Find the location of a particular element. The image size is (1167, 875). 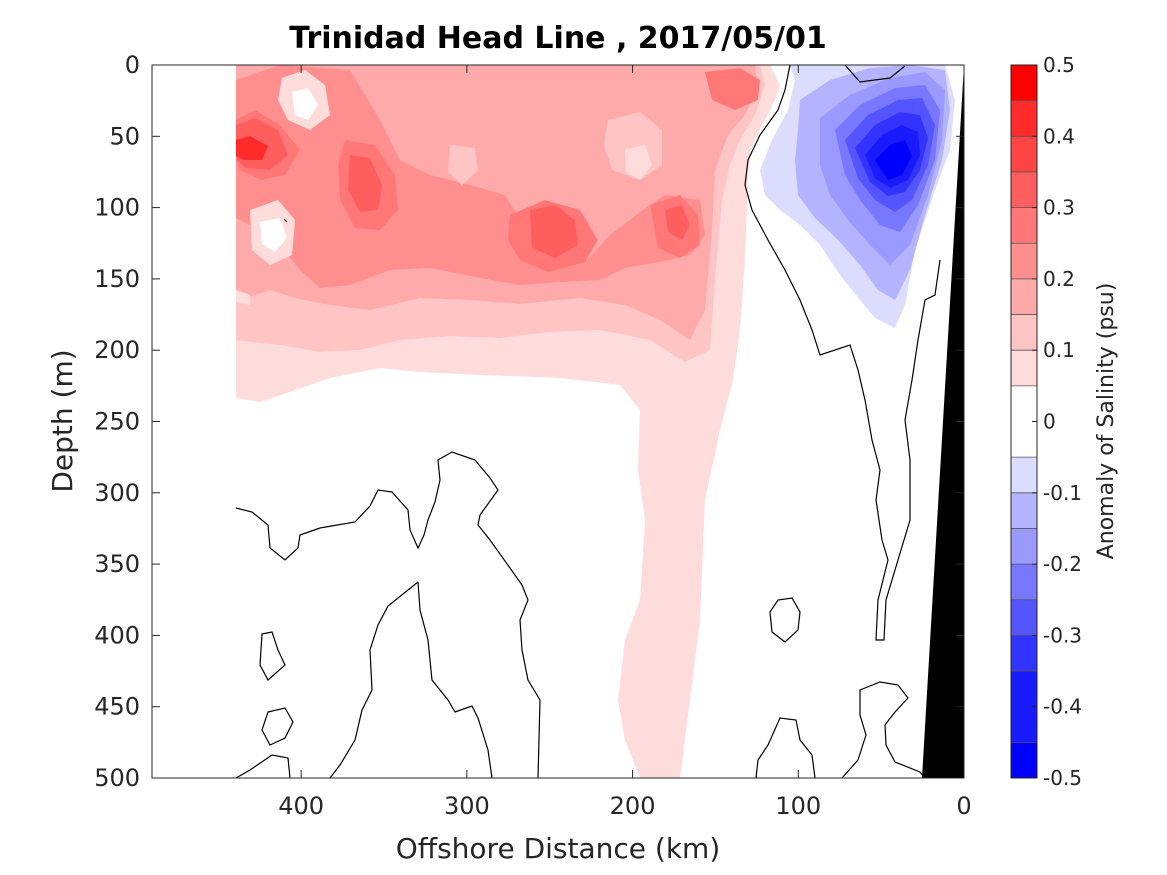

level-fill-0.35-c is located at coordinates (677, 222).